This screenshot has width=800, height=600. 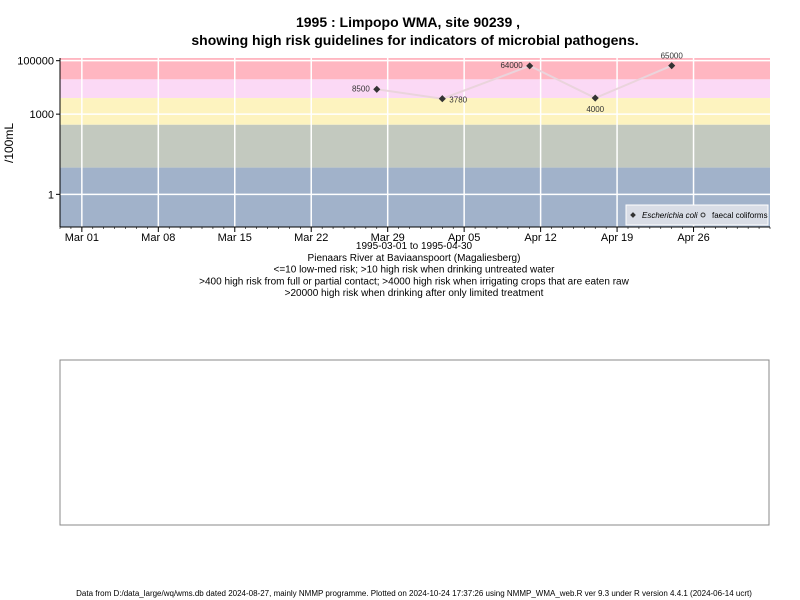 I want to click on x-tick-label: Apr 05, so click(x=464, y=238).